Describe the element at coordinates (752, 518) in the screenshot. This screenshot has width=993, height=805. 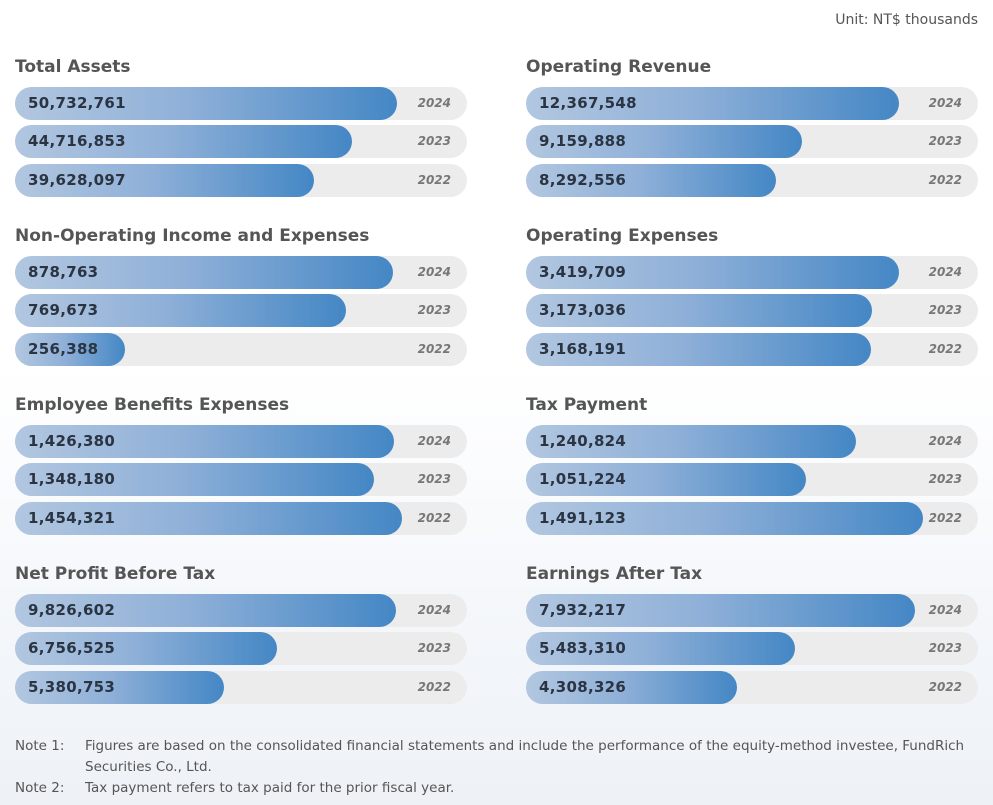
I see `bar-track: 1,491,123 2022` at that location.